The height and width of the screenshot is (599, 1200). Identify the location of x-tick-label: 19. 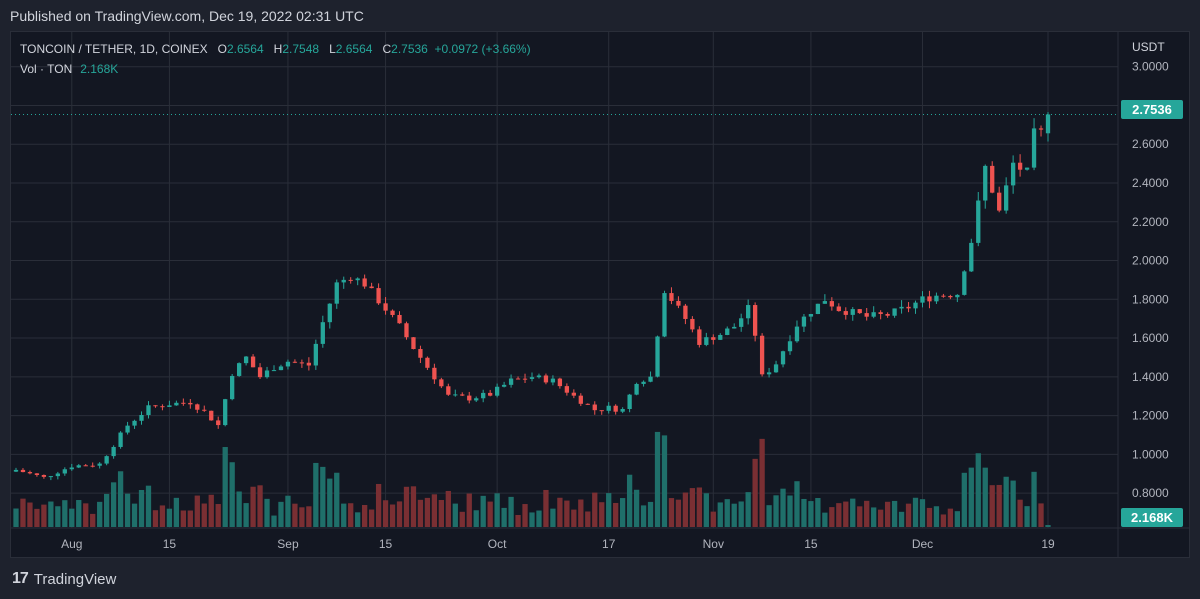
(1048, 544).